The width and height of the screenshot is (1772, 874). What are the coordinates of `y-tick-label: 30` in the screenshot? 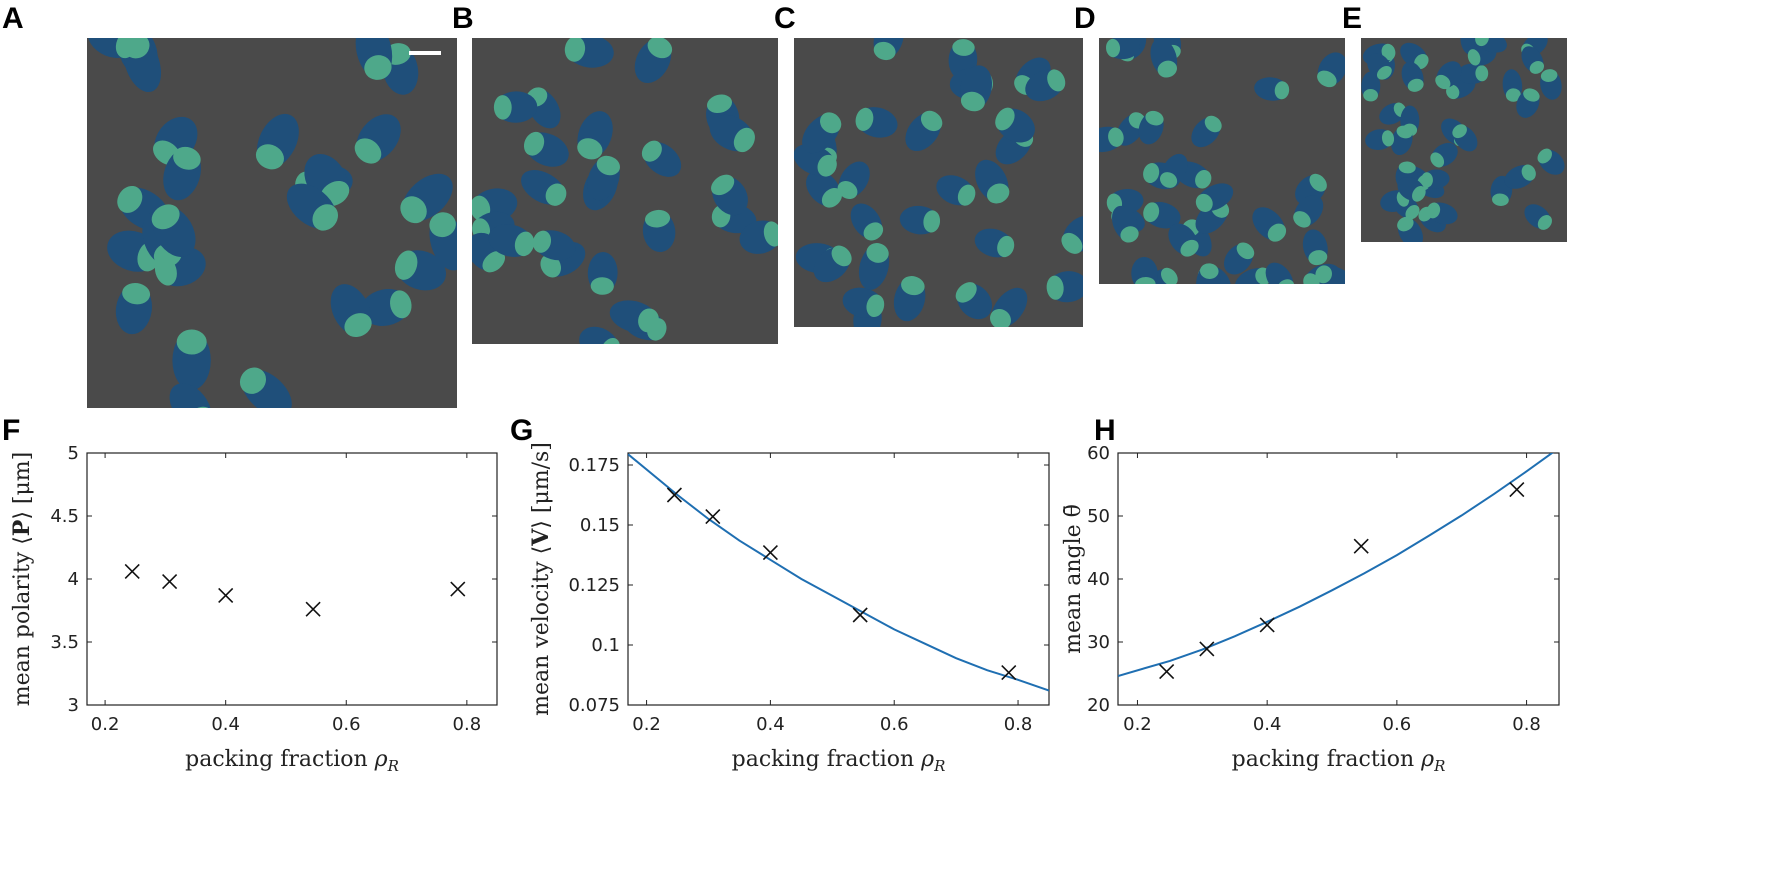 It's located at (1098, 642).